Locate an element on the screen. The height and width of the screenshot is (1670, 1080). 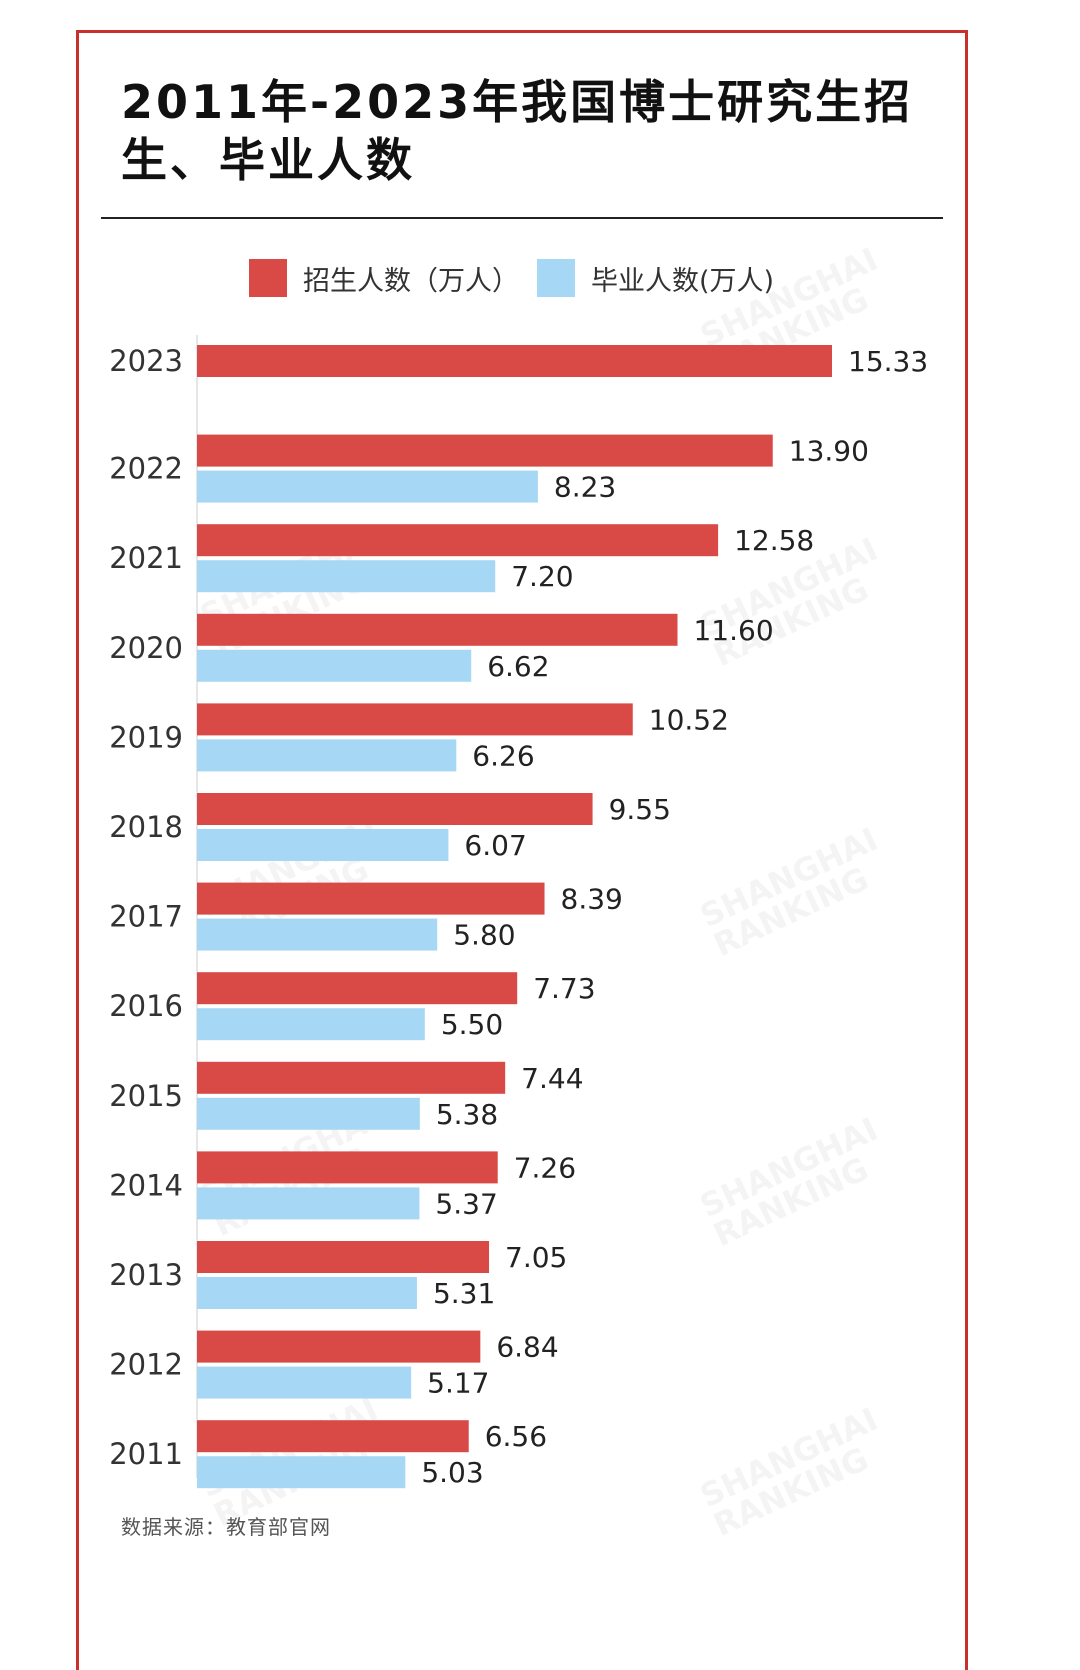
title-divider is located at coordinates (522, 218).